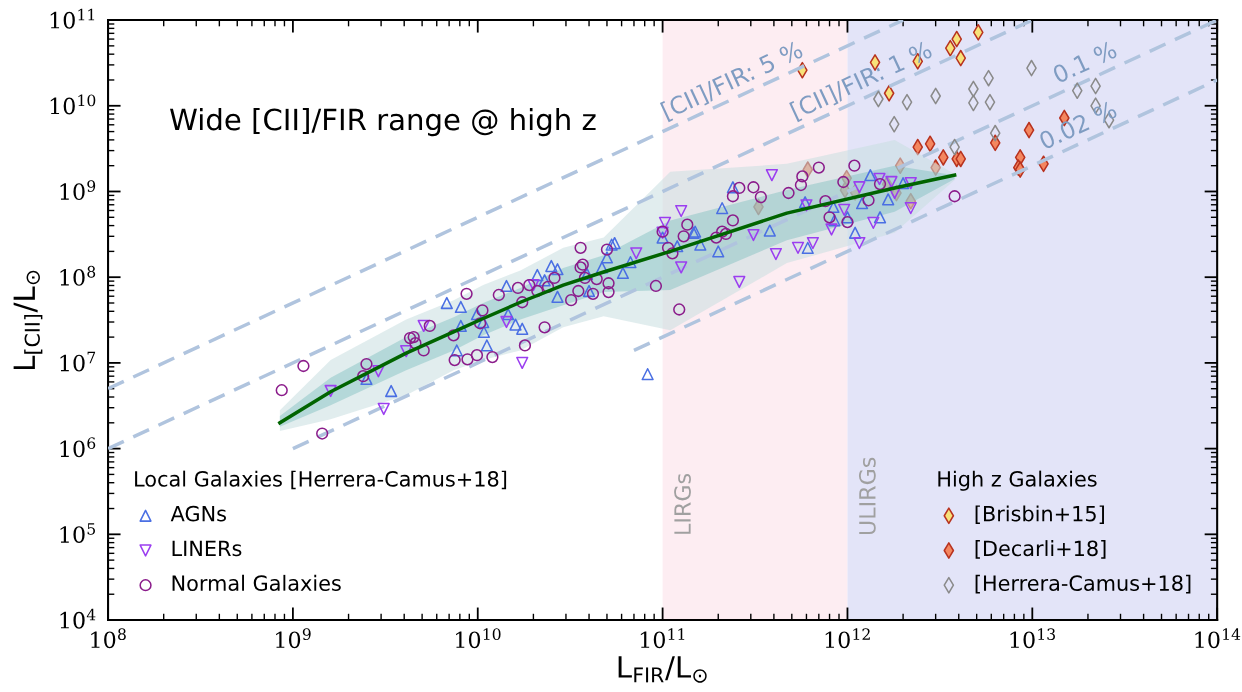 The width and height of the screenshot is (1242, 692). I want to click on text: High z Galaxies, so click(1017, 480).